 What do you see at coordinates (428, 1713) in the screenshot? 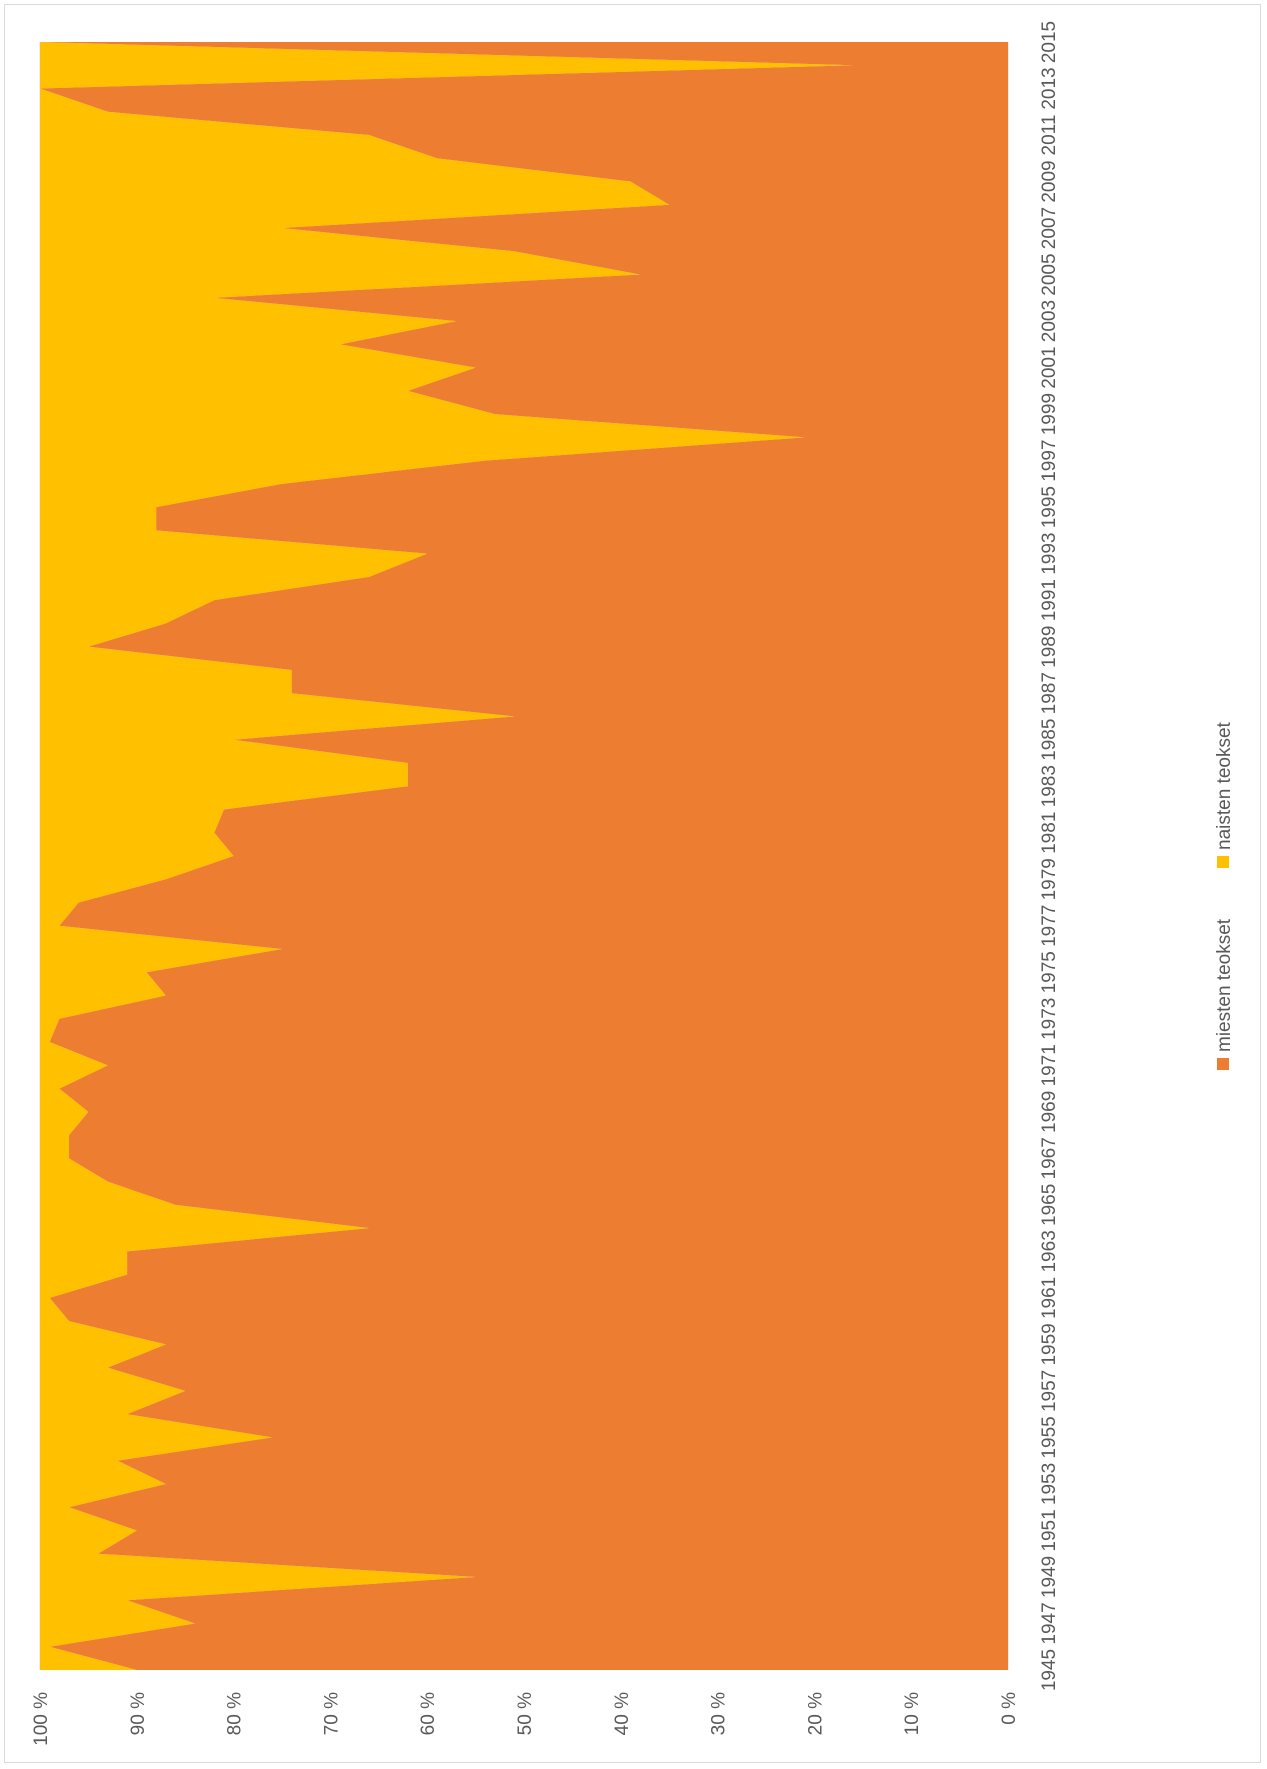
I see `y-tick-label: 60 %` at bounding box center [428, 1713].